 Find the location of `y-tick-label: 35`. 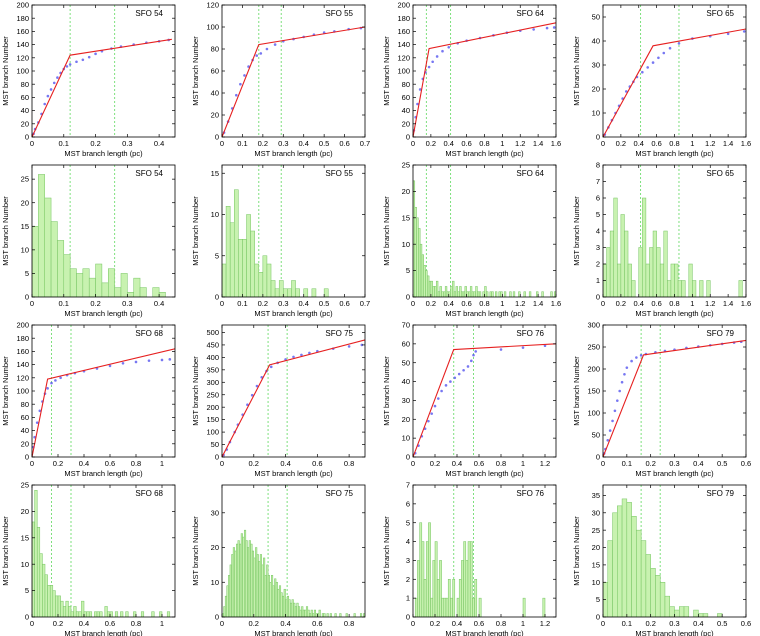

y-tick-label: 35 is located at coordinates (596, 495).